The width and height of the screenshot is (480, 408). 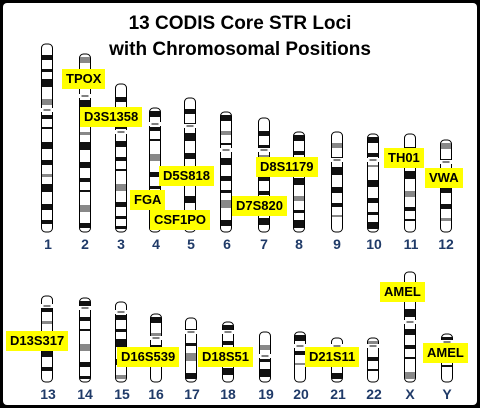 What do you see at coordinates (48, 244) in the screenshot?
I see `chromosome-label-1: 1` at bounding box center [48, 244].